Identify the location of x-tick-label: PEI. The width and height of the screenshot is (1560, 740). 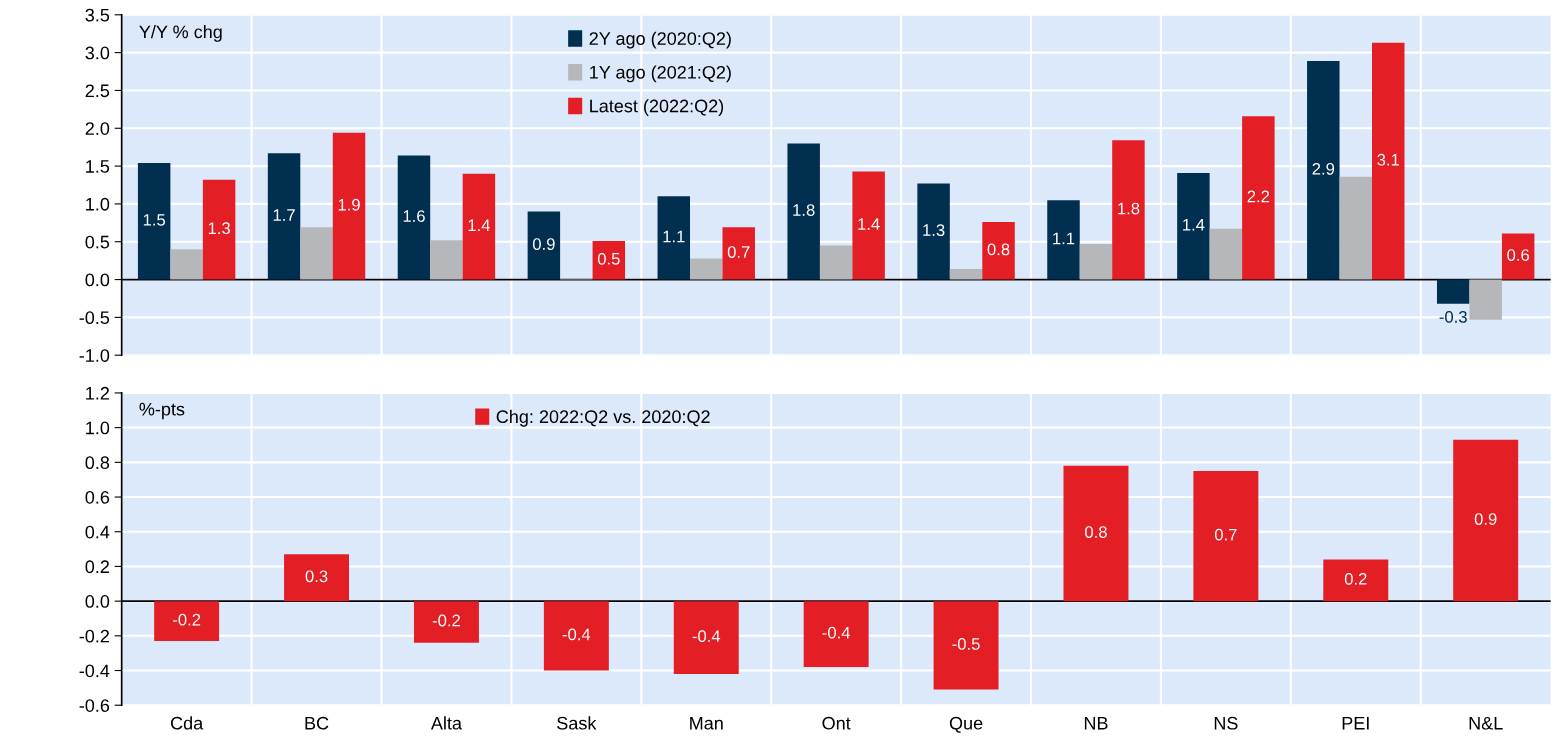
(1355, 723).